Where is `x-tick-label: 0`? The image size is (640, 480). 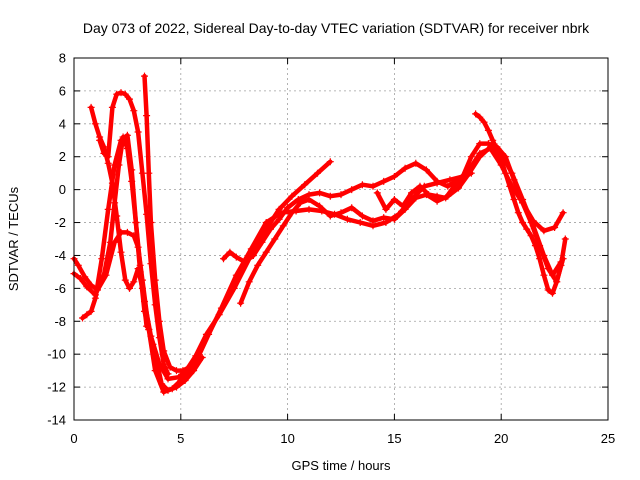 x-tick-label: 0 is located at coordinates (73, 438).